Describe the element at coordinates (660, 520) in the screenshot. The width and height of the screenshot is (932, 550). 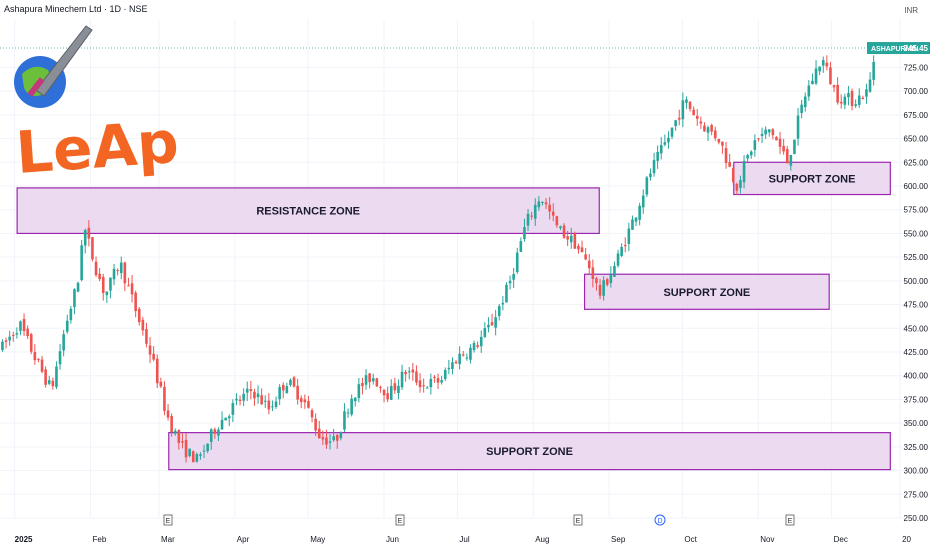
I see `dividend-marker` at that location.